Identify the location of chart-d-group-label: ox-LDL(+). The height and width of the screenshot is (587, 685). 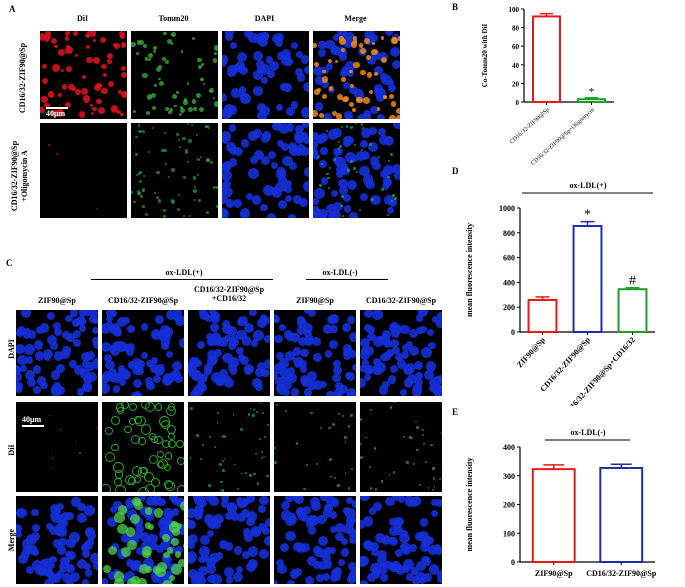
(588, 185).